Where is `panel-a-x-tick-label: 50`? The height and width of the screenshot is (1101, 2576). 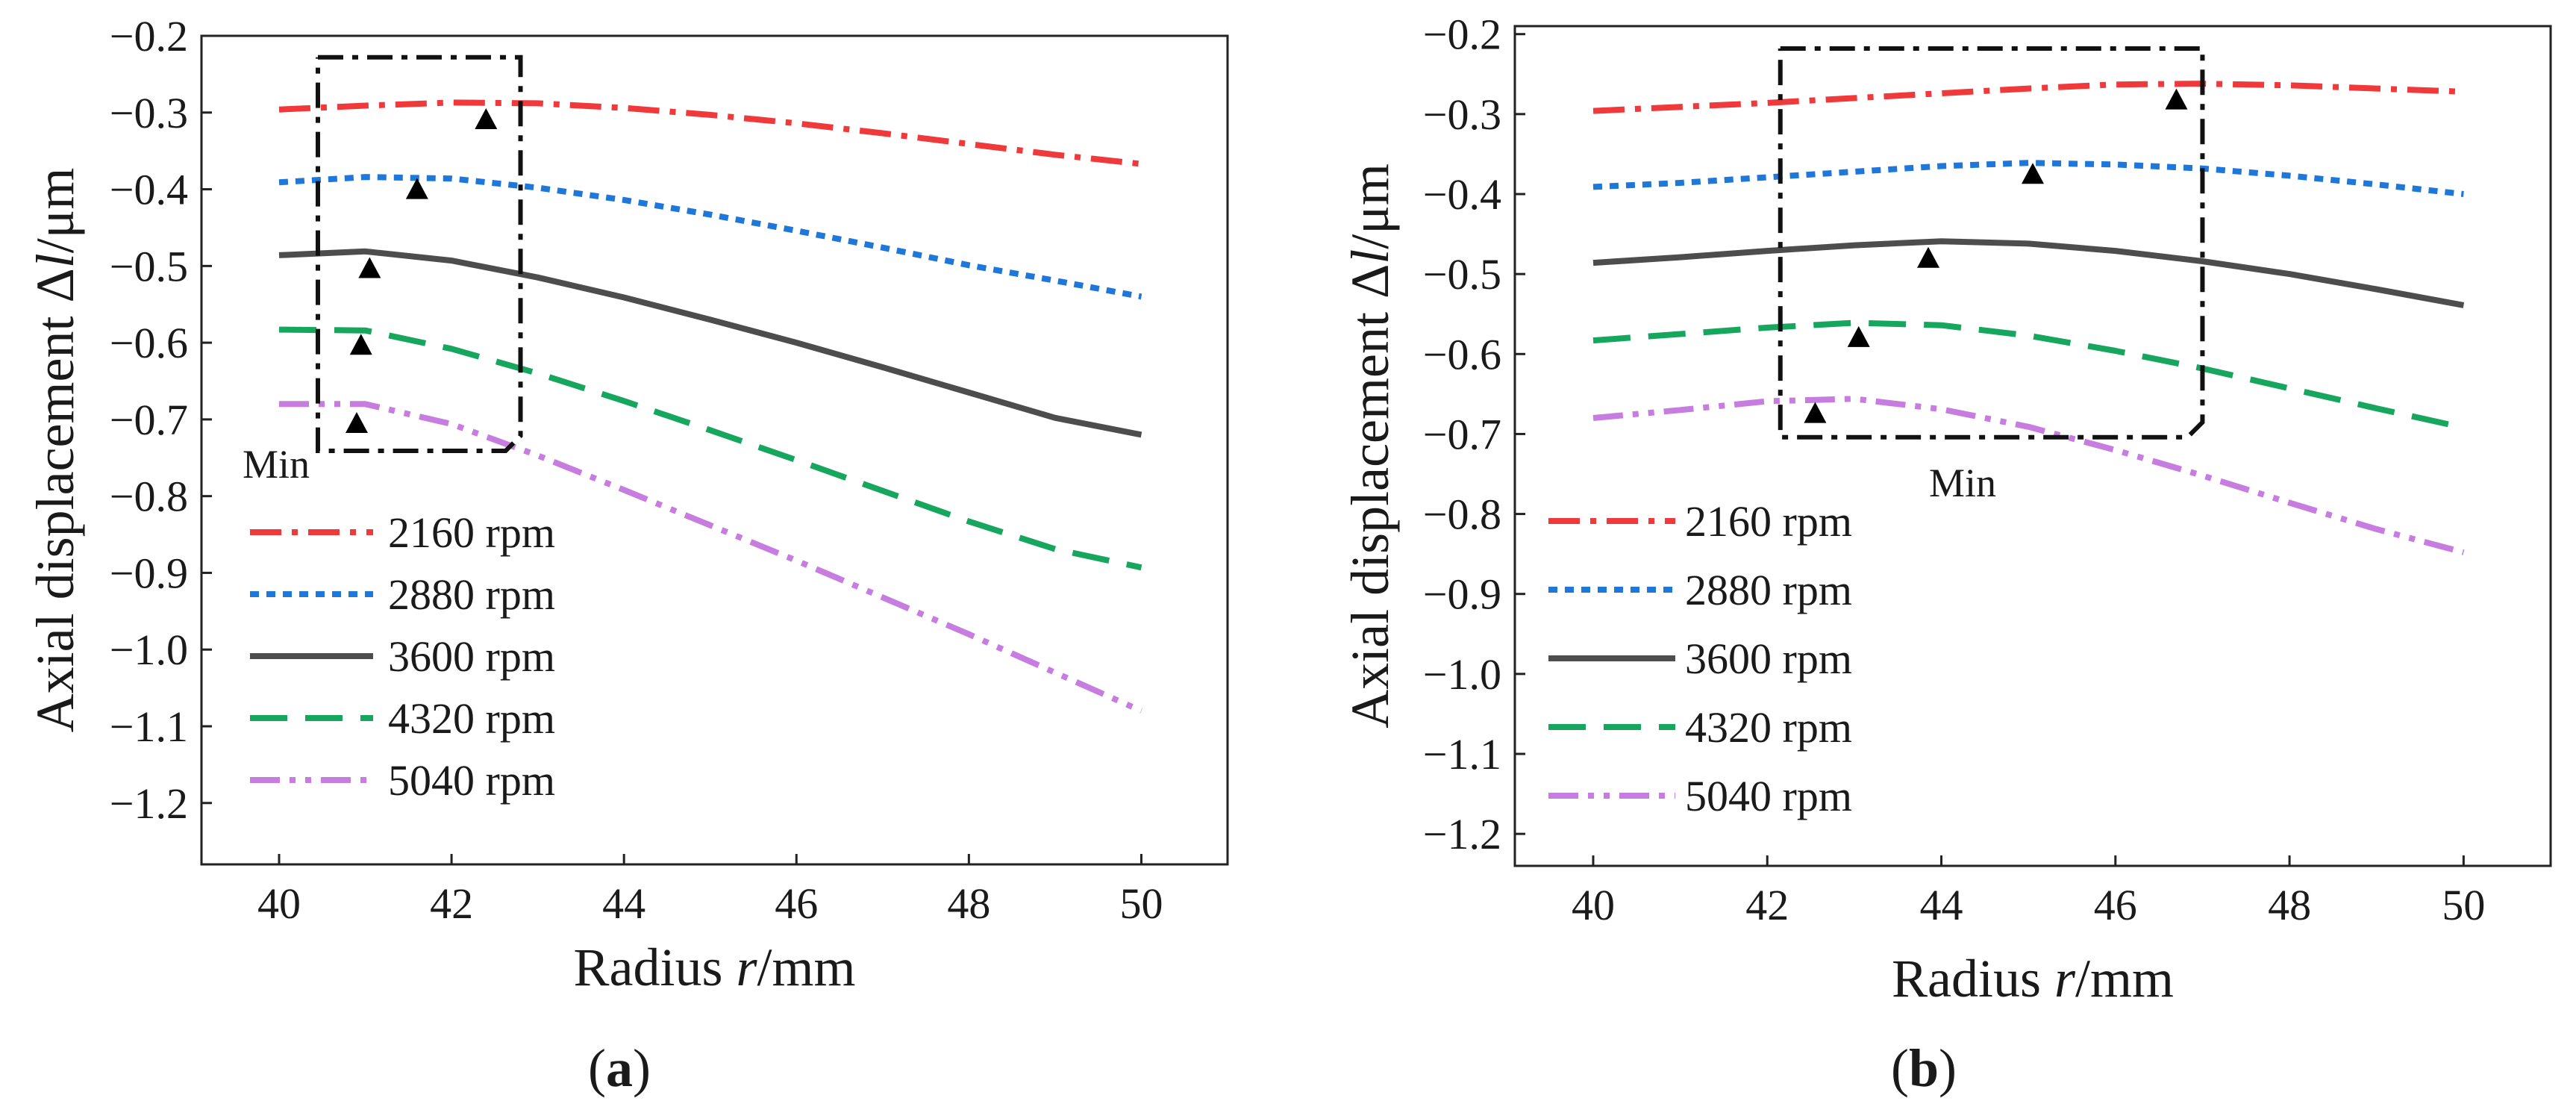 panel-a-x-tick-label: 50 is located at coordinates (1141, 903).